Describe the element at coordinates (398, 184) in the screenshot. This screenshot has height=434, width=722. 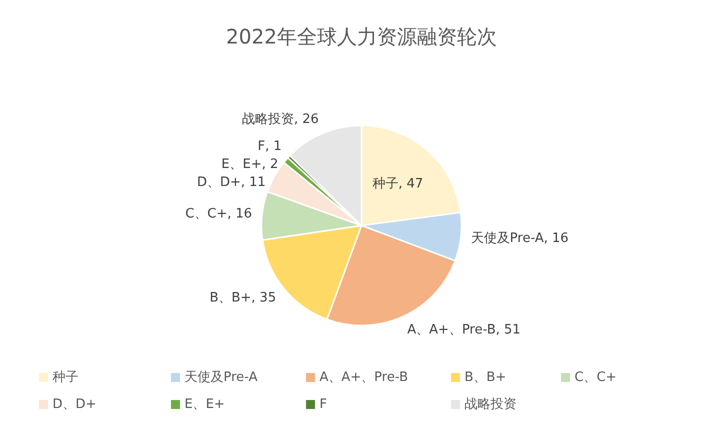
I see `data-label: 种子, 47` at that location.